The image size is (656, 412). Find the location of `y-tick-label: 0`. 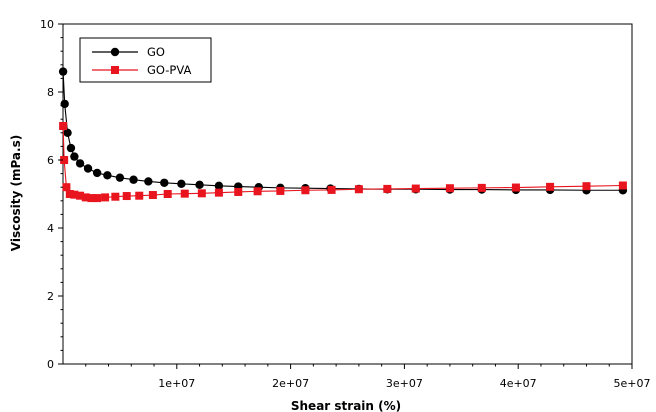

y-tick-label: 0 is located at coordinates (50, 364).